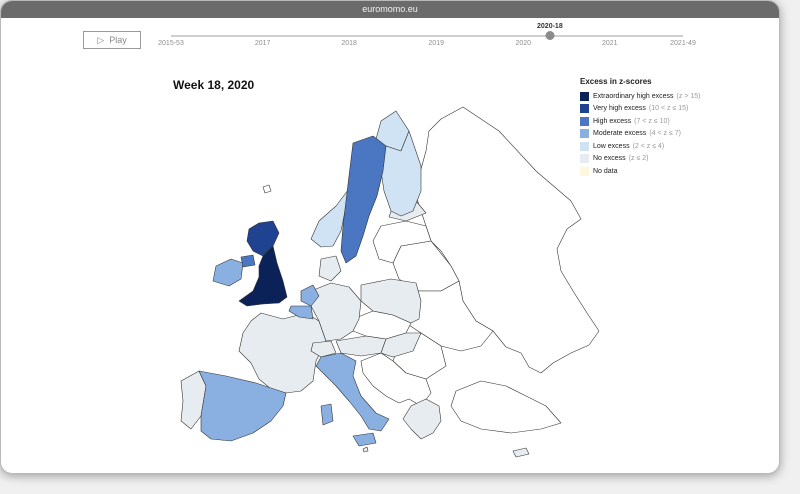 Image resolution: width=800 pixels, height=494 pixels. I want to click on map-country-hungary, so click(401, 345).